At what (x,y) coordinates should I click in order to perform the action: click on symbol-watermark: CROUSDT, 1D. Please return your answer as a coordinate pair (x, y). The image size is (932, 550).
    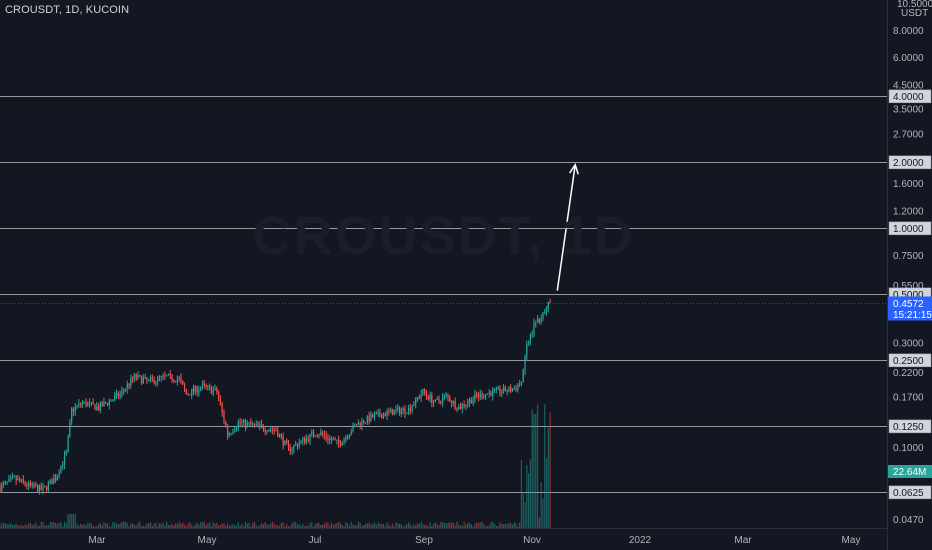
    Looking at the image, I should click on (443, 236).